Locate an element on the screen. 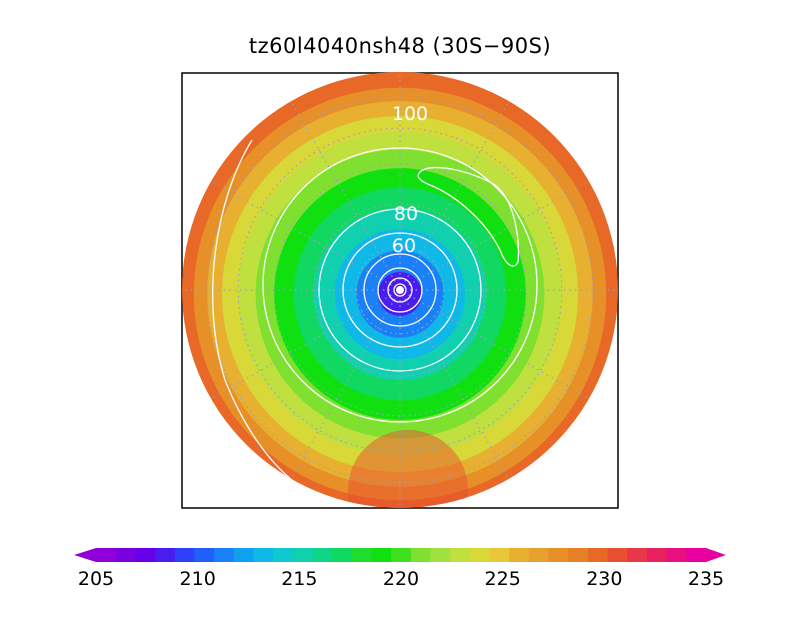 The height and width of the screenshot is (618, 800). contour-label: 60 is located at coordinates (404, 246).